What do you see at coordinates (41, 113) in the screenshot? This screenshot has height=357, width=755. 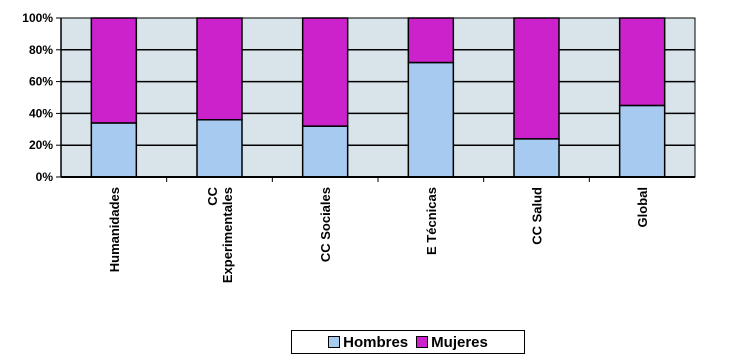 I see `y-tick-label: 40%` at bounding box center [41, 113].